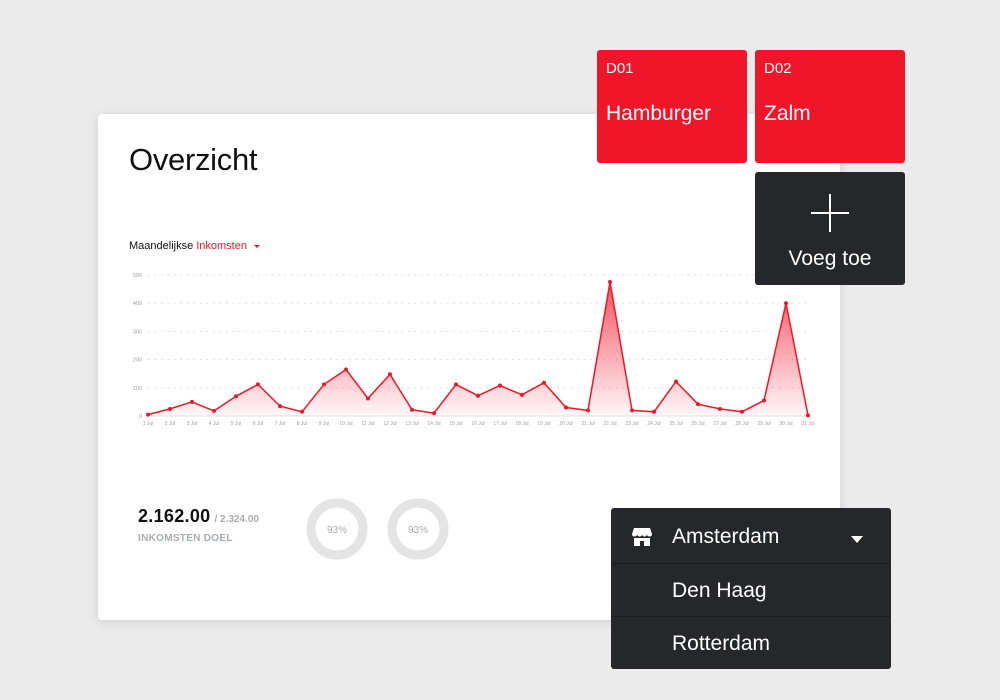  Describe the element at coordinates (368, 424) in the screenshot. I see `x-tick-label: 11 Jul` at that location.